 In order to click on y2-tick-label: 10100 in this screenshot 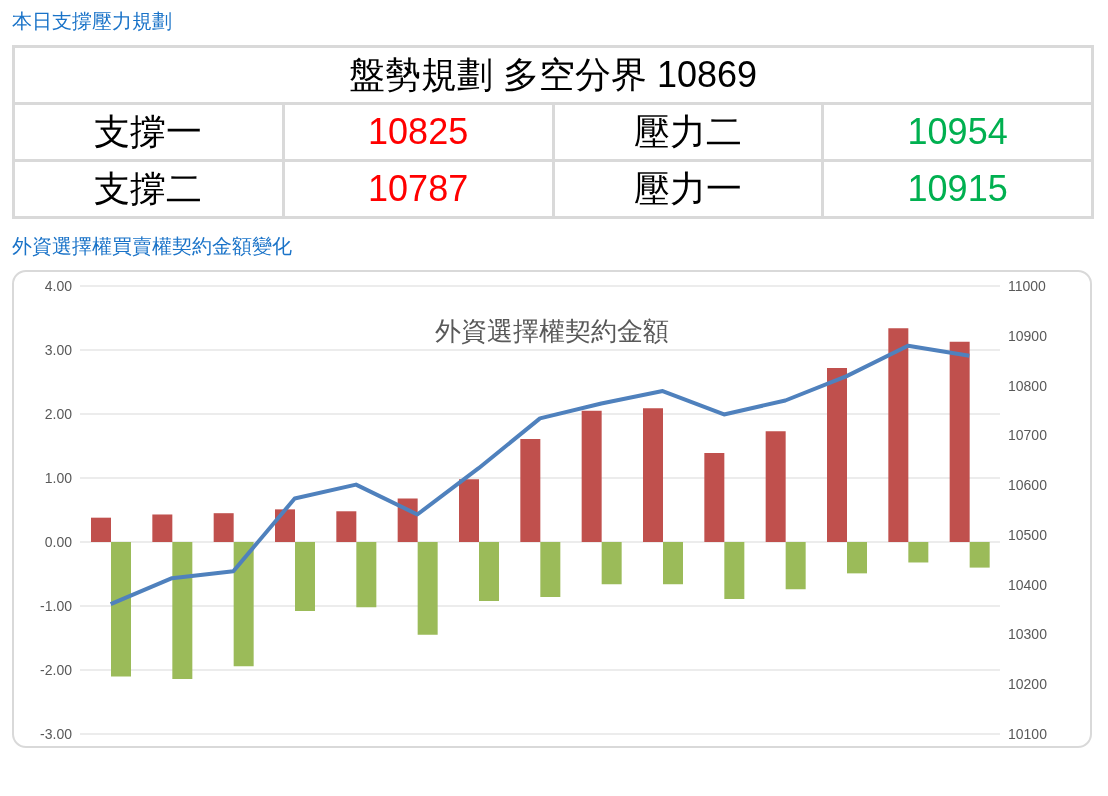, I will do `click(1028, 733)`.